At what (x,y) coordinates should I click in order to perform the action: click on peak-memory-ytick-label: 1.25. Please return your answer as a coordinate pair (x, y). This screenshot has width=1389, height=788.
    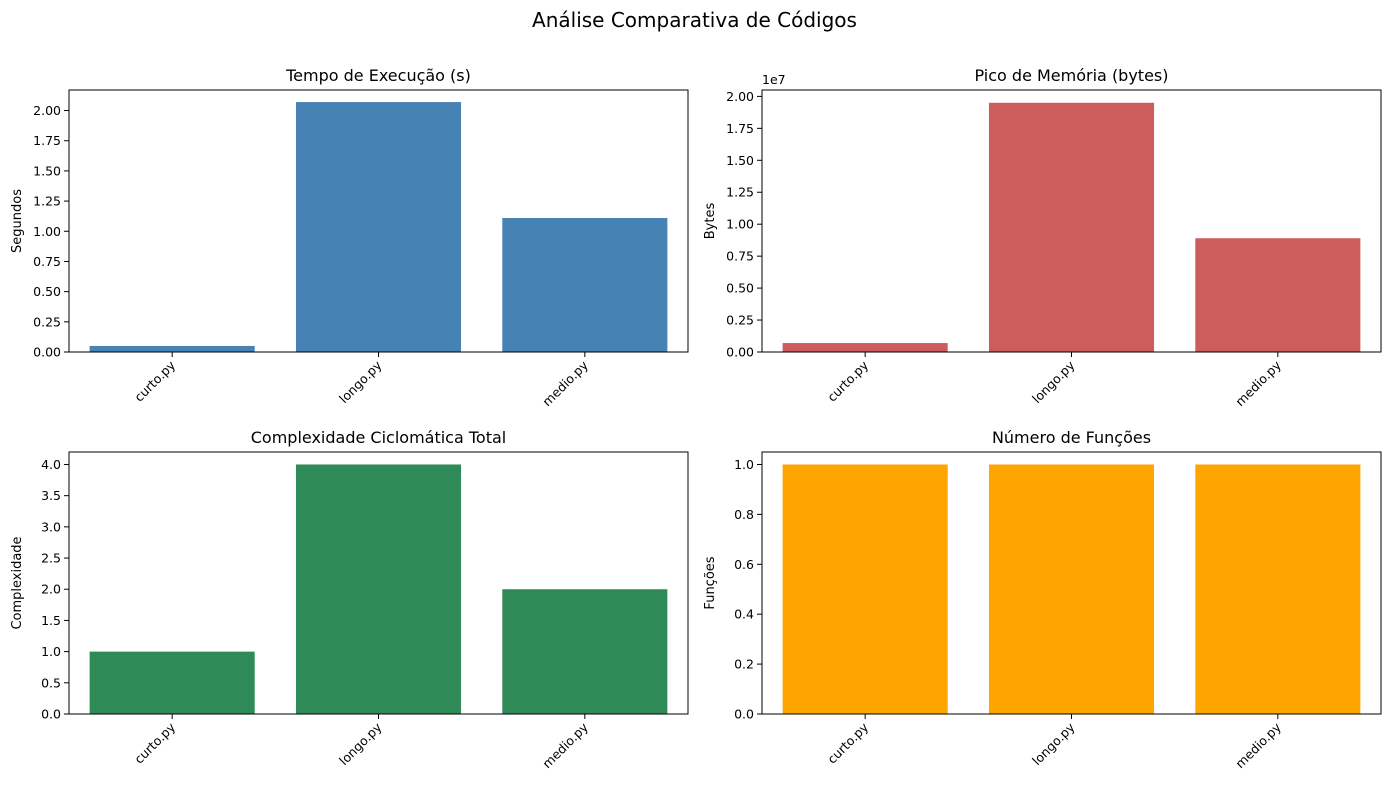
    Looking at the image, I should click on (740, 192).